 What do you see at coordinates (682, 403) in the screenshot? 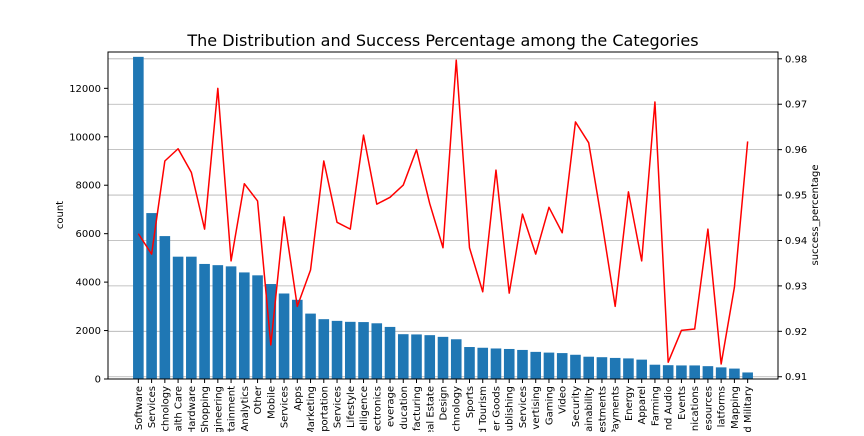
I see `x-tick-label: Events` at bounding box center [682, 403].